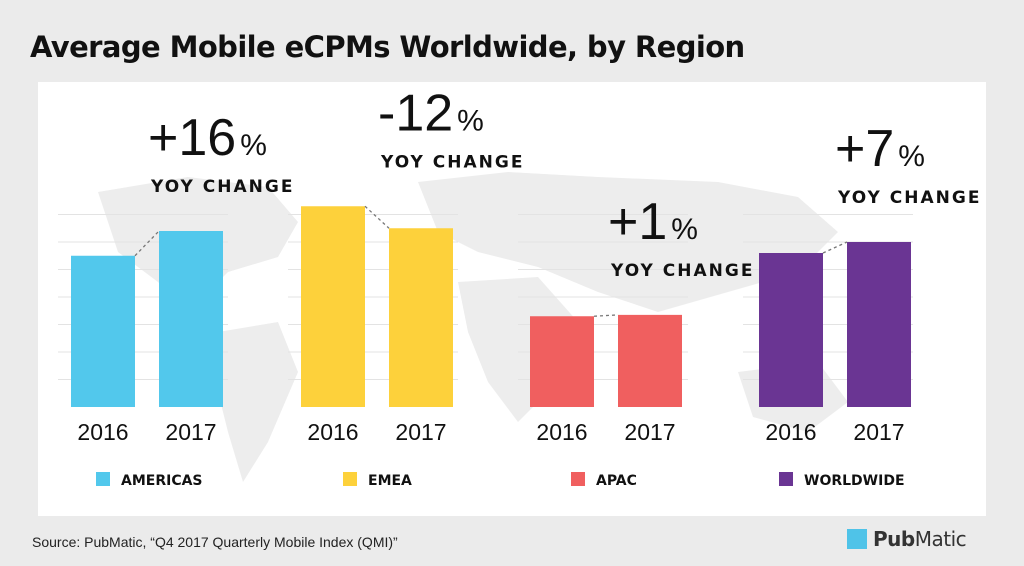 Image resolution: width=1024 pixels, height=566 pixels. I want to click on legend-item-americas: AMERICAS, so click(149, 480).